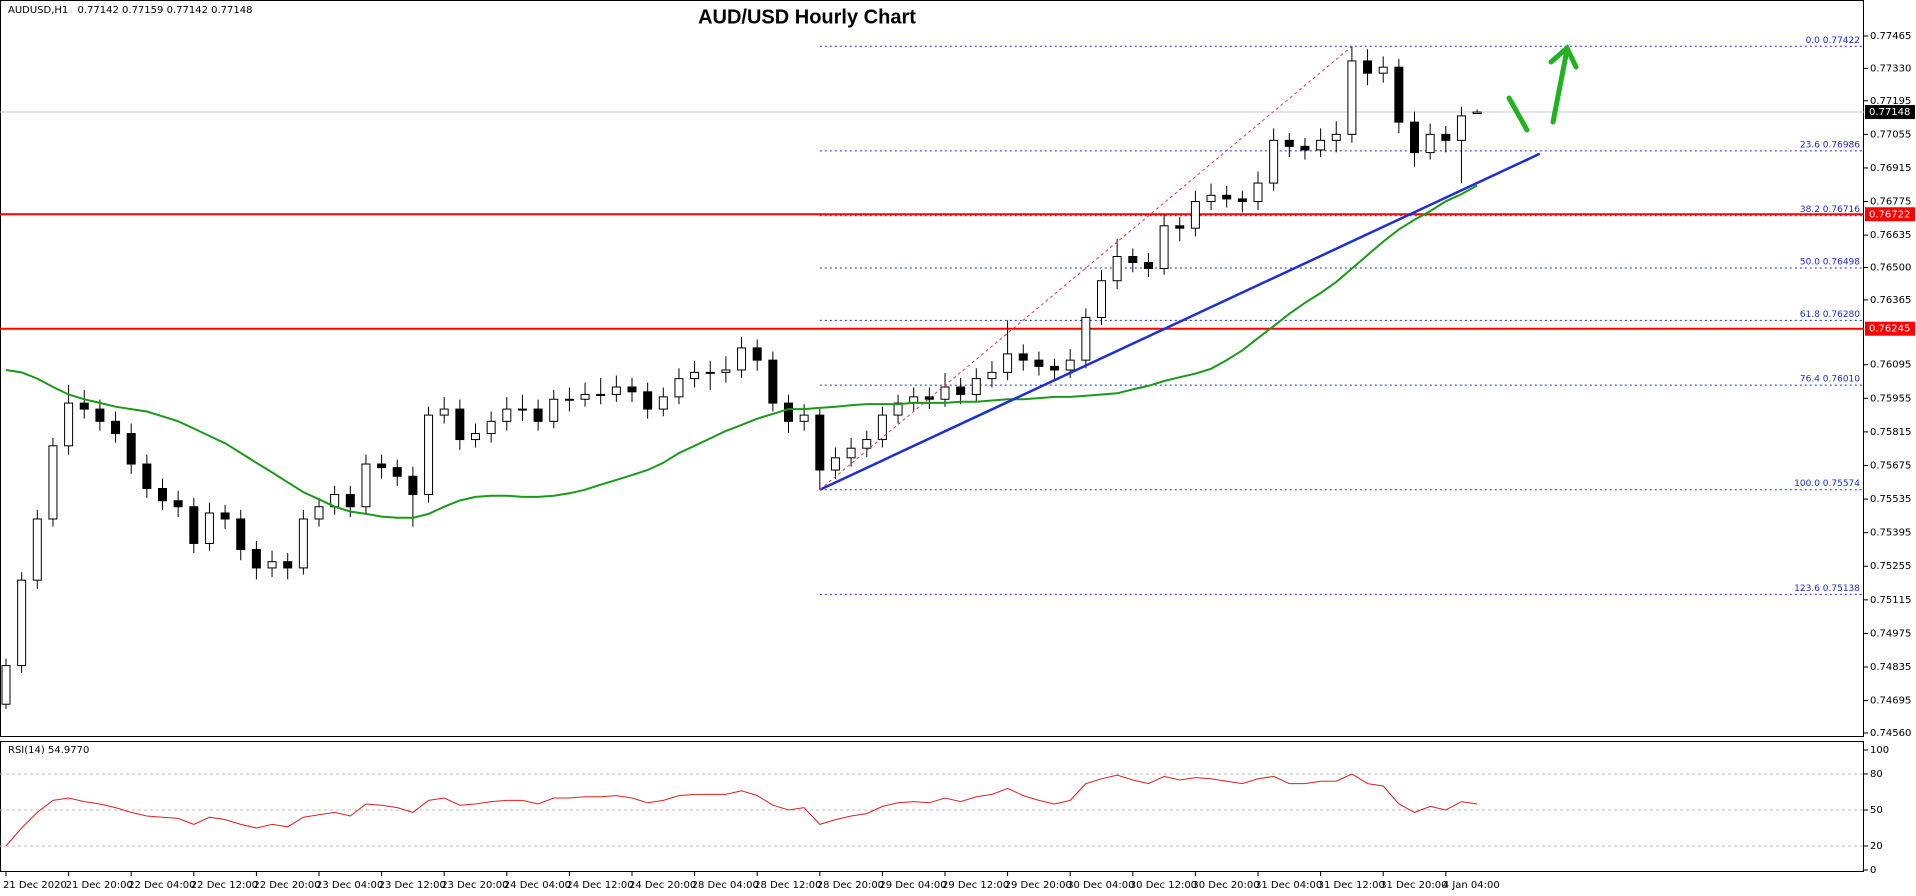 This screenshot has height=896, width=1916. What do you see at coordinates (349, 885) in the screenshot?
I see `x-tick-label: 23 Dec 04:00` at bounding box center [349, 885].